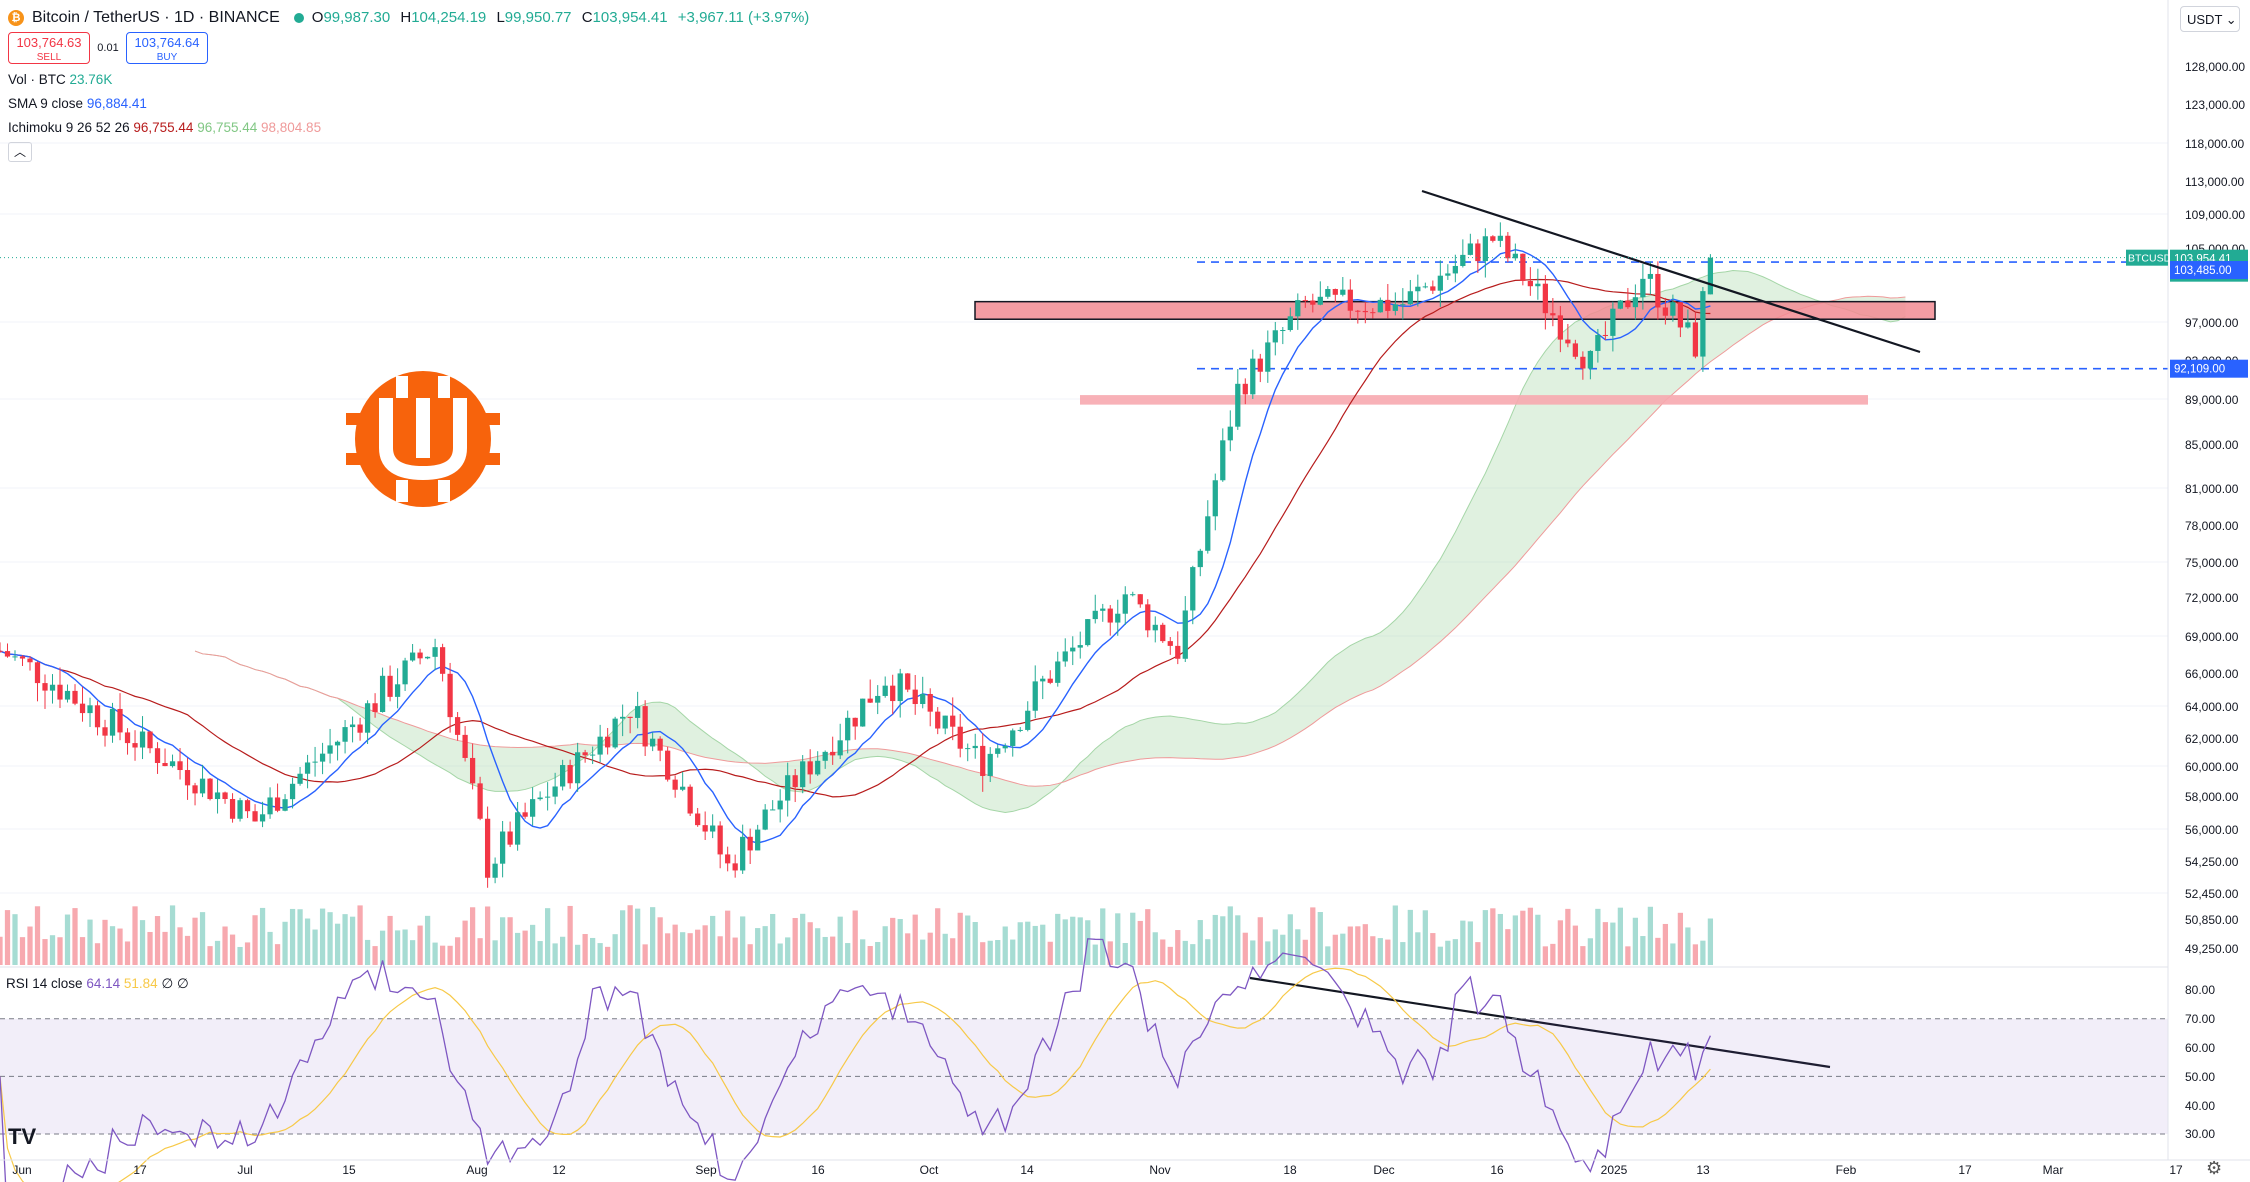  I want to click on symbol-title: Bitcoin / TetherUS · 1D · BINANCE, so click(156, 17).